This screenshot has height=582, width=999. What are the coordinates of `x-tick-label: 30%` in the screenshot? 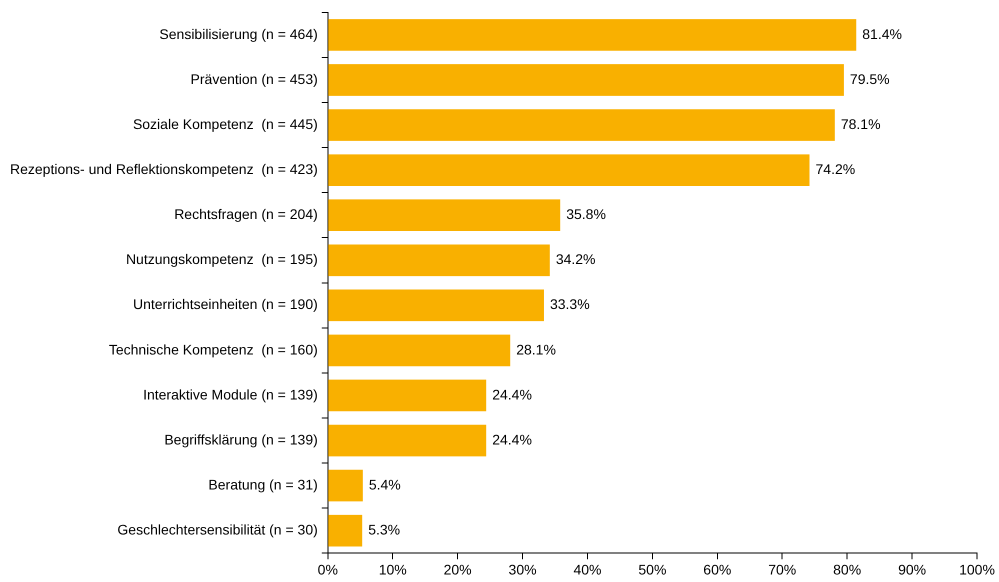 It's located at (522, 569).